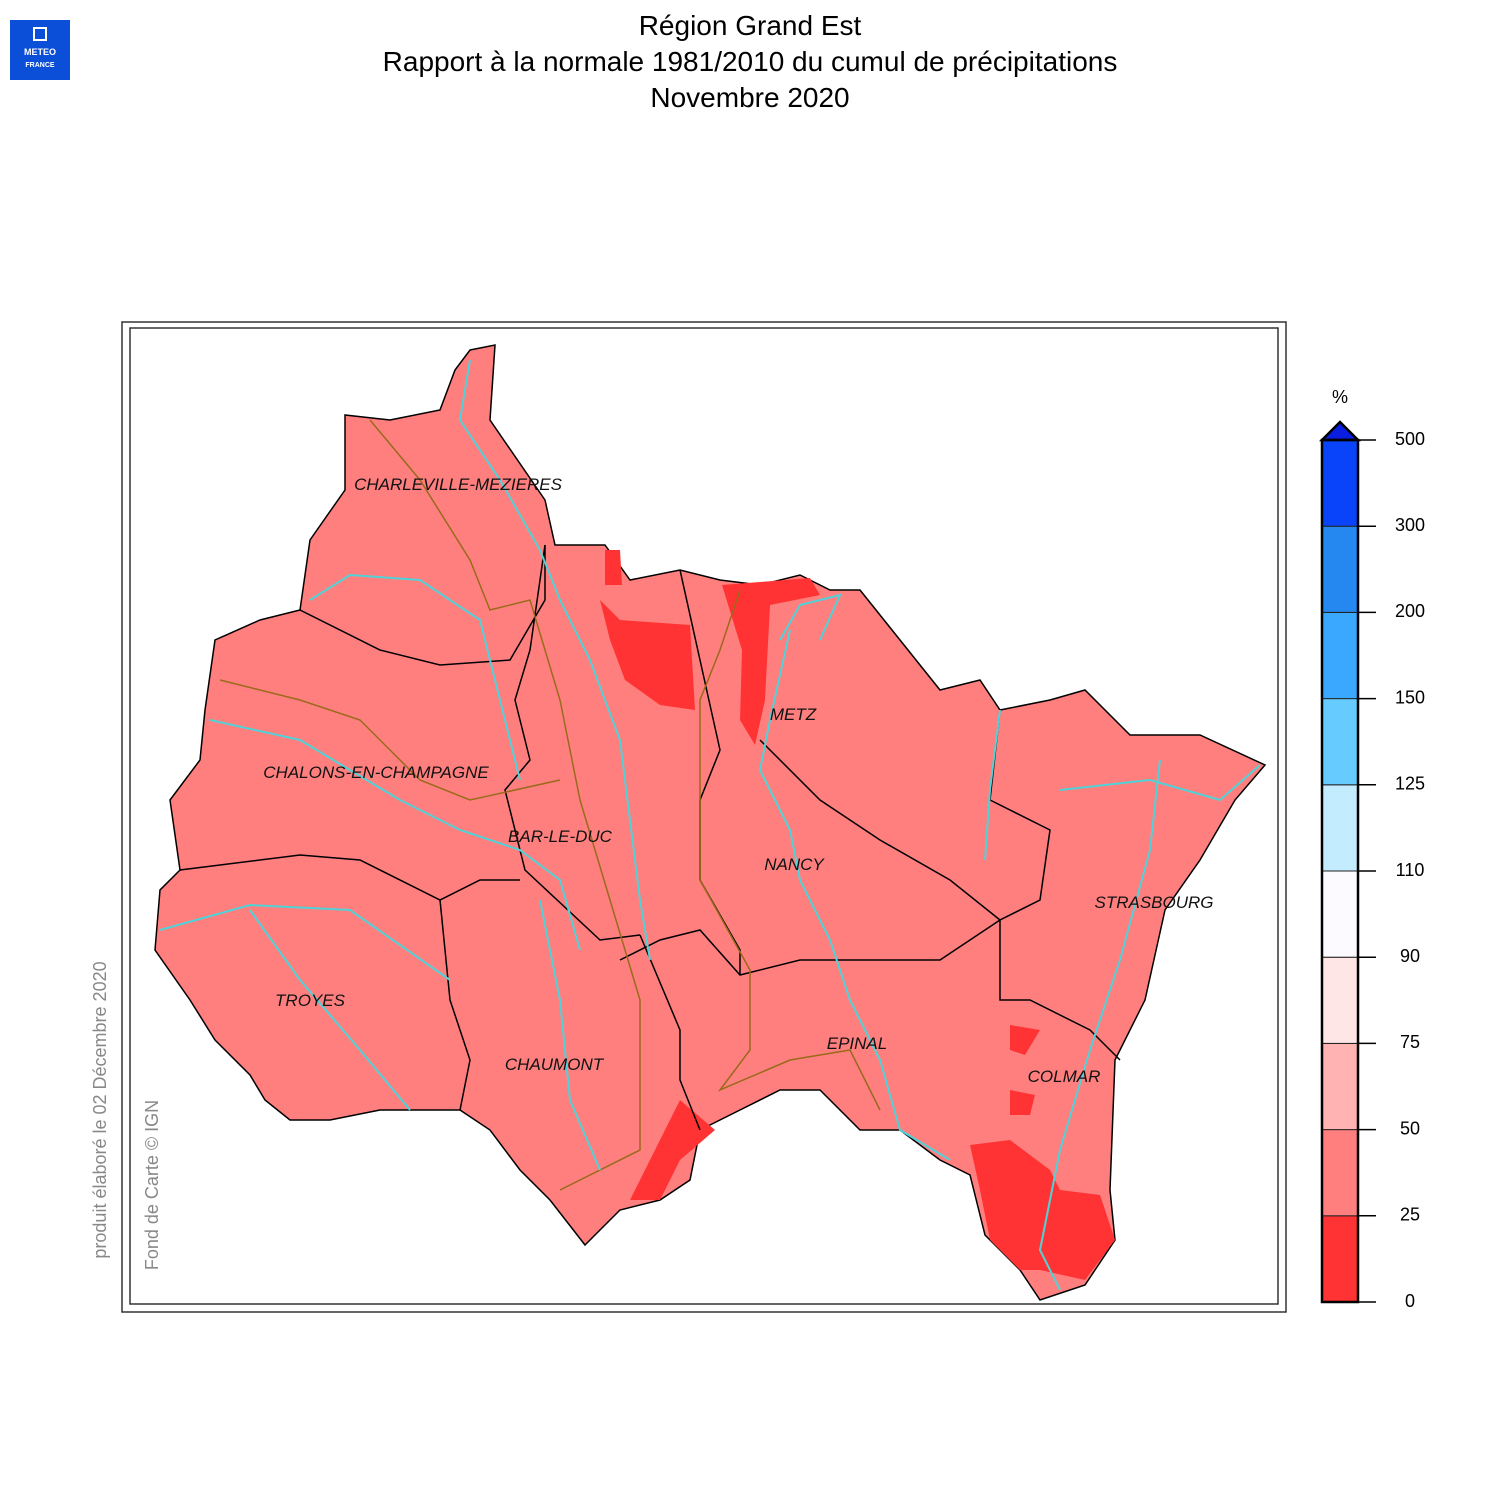 Image resolution: width=1500 pixels, height=1500 pixels. I want to click on logo, so click(40, 50).